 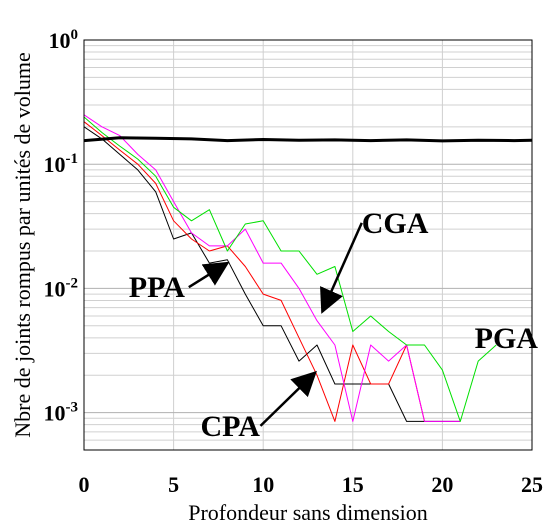 I want to click on annotation-label: CGA, so click(x=395, y=223).